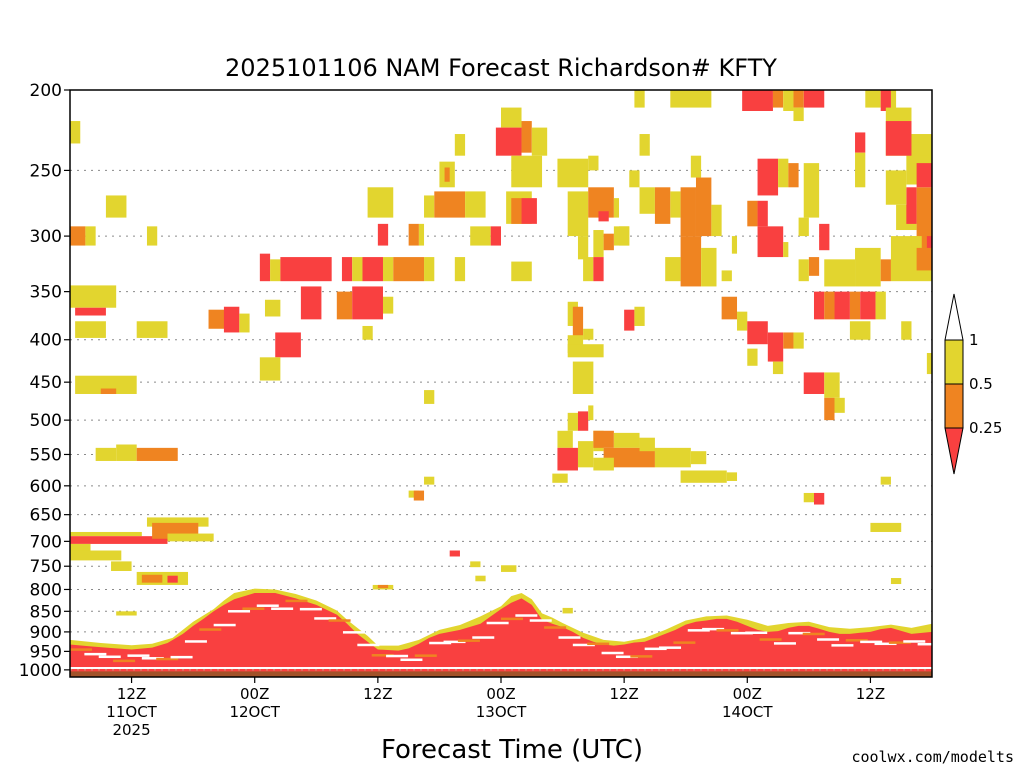 This screenshot has width=1024, height=768. What do you see at coordinates (46, 612) in the screenshot?
I see `y-tick-label-850: 850` at bounding box center [46, 612].